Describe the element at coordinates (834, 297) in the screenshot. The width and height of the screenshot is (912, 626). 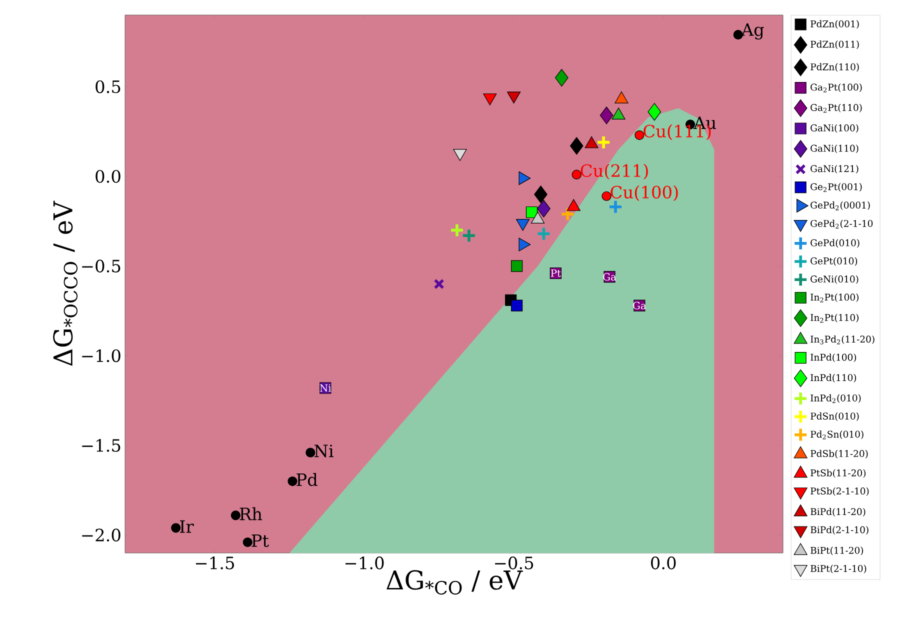
I see `legend-label: In$_{2}$Pt(100)` at that location.